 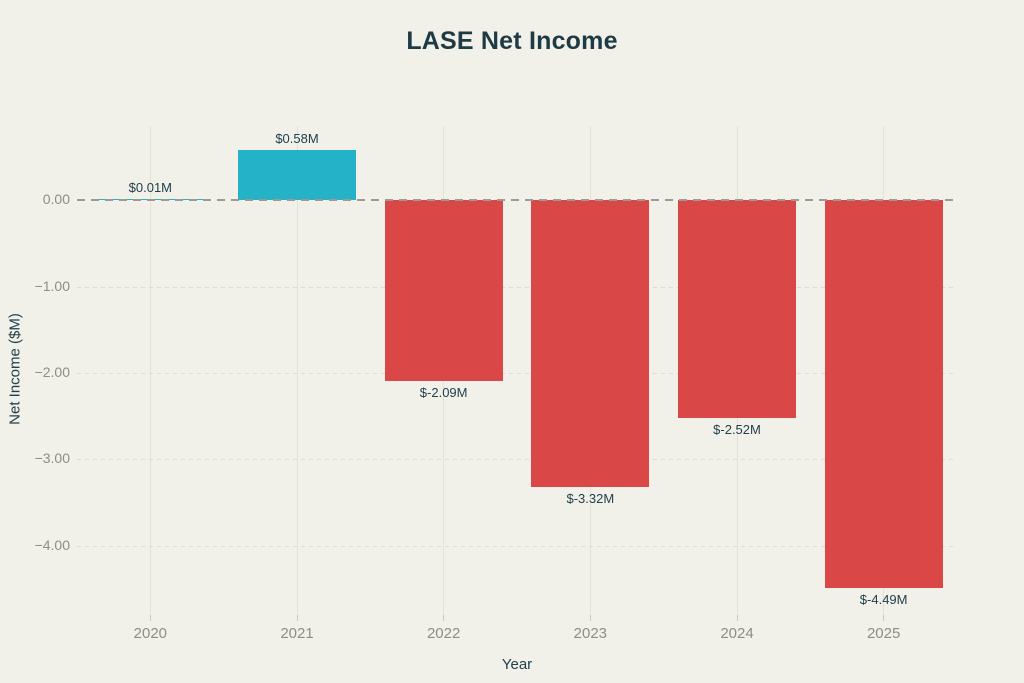 What do you see at coordinates (883, 633) in the screenshot?
I see `x-tick-label-2025: 2025` at bounding box center [883, 633].